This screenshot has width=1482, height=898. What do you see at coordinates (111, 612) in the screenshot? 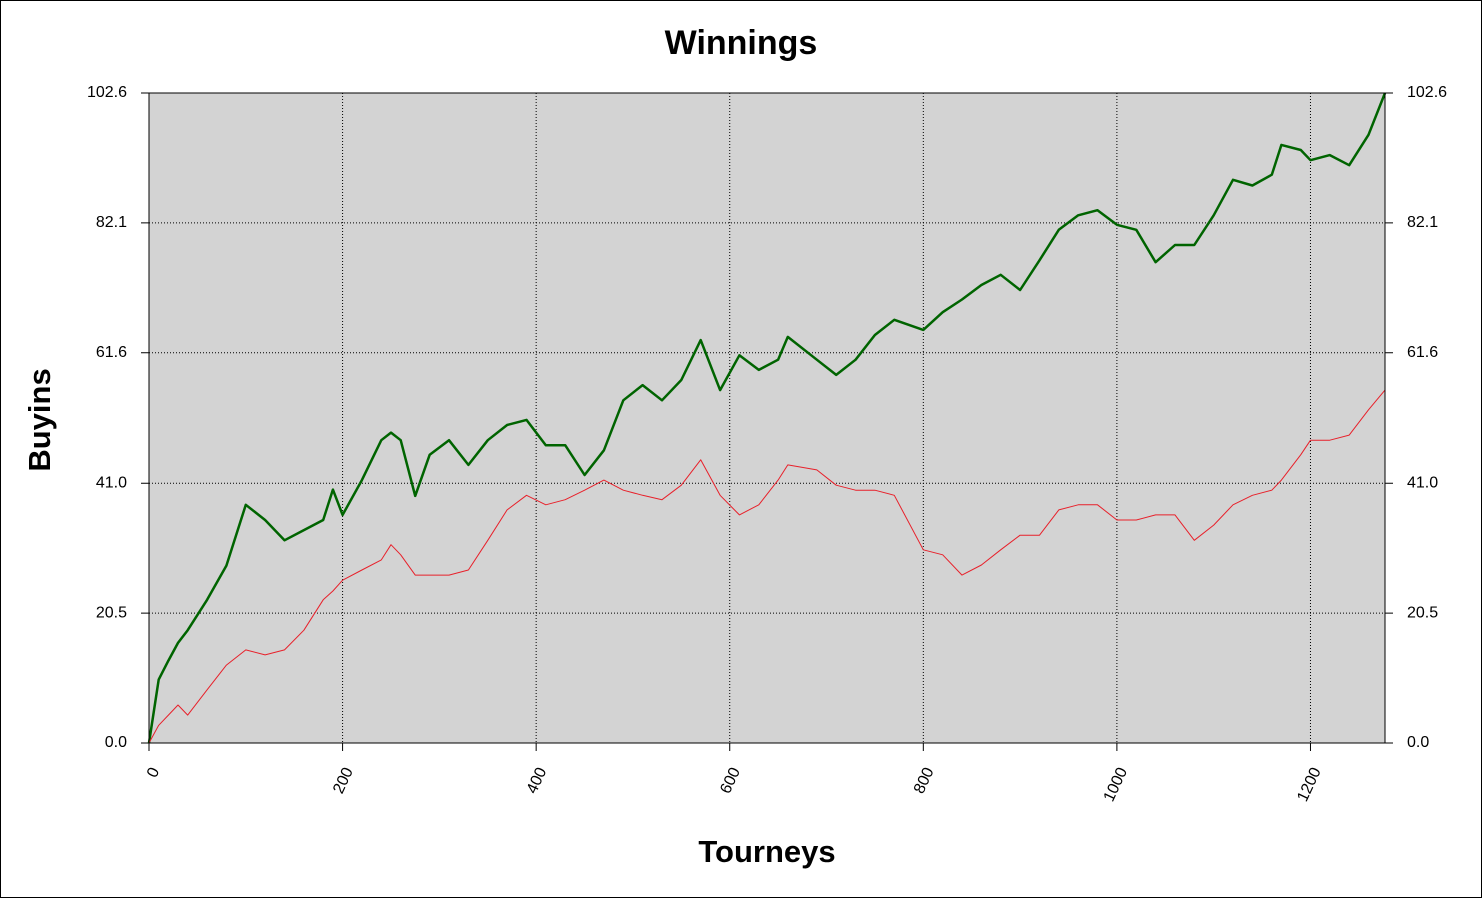
I see `y-tick-label: 20.5` at bounding box center [111, 612].